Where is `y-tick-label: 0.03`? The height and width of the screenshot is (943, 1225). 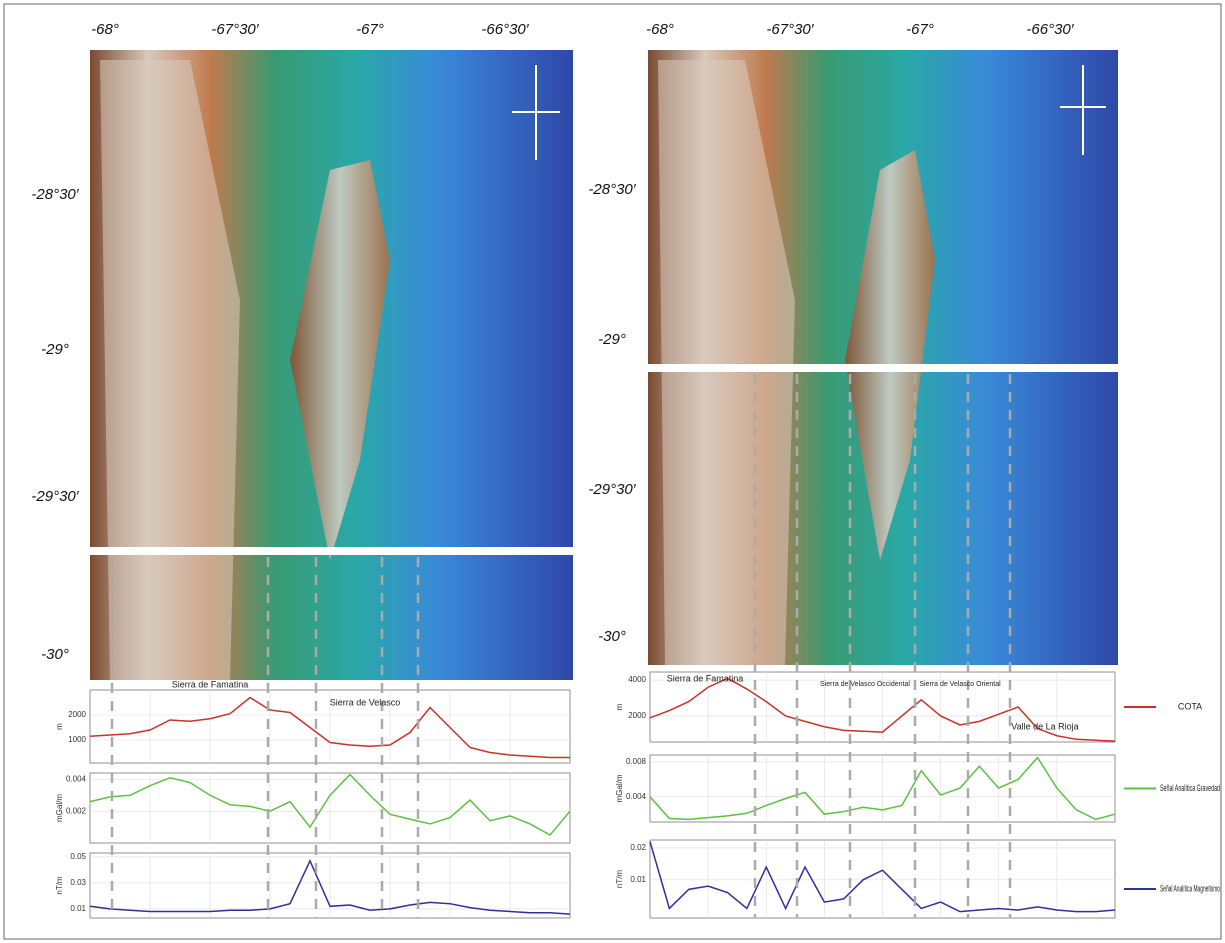 y-tick-label: 0.03 is located at coordinates (78, 882).